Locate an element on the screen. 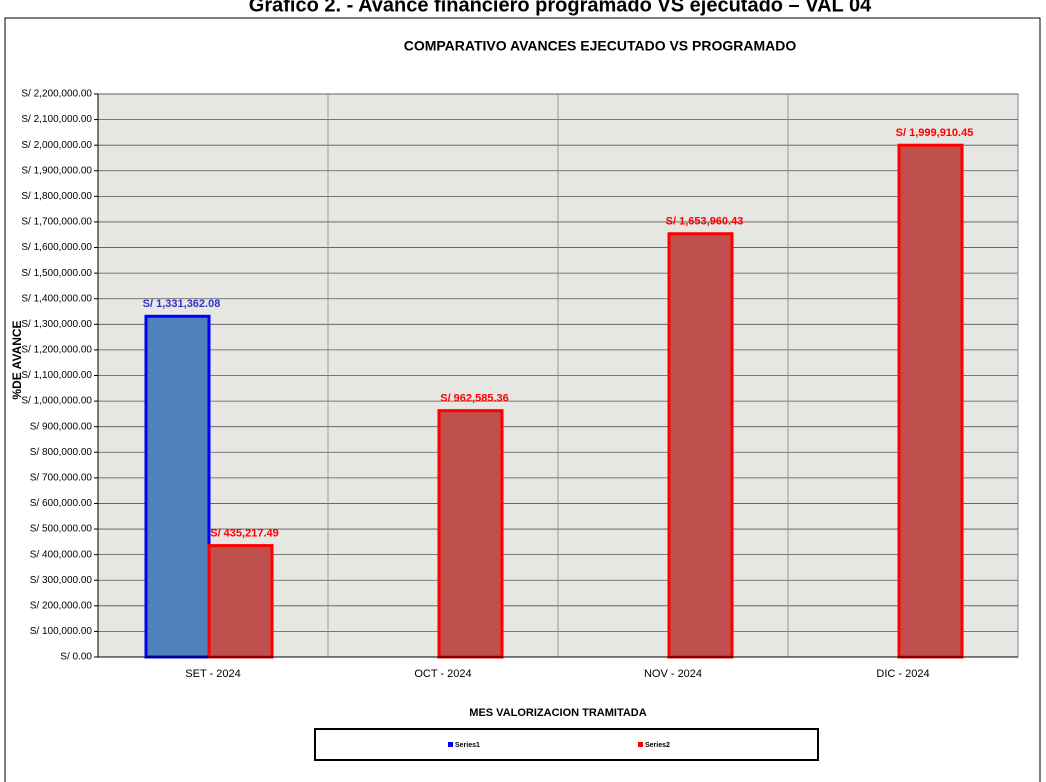  y-tick-label: S/ 1,900,000.00 is located at coordinates (56, 170).